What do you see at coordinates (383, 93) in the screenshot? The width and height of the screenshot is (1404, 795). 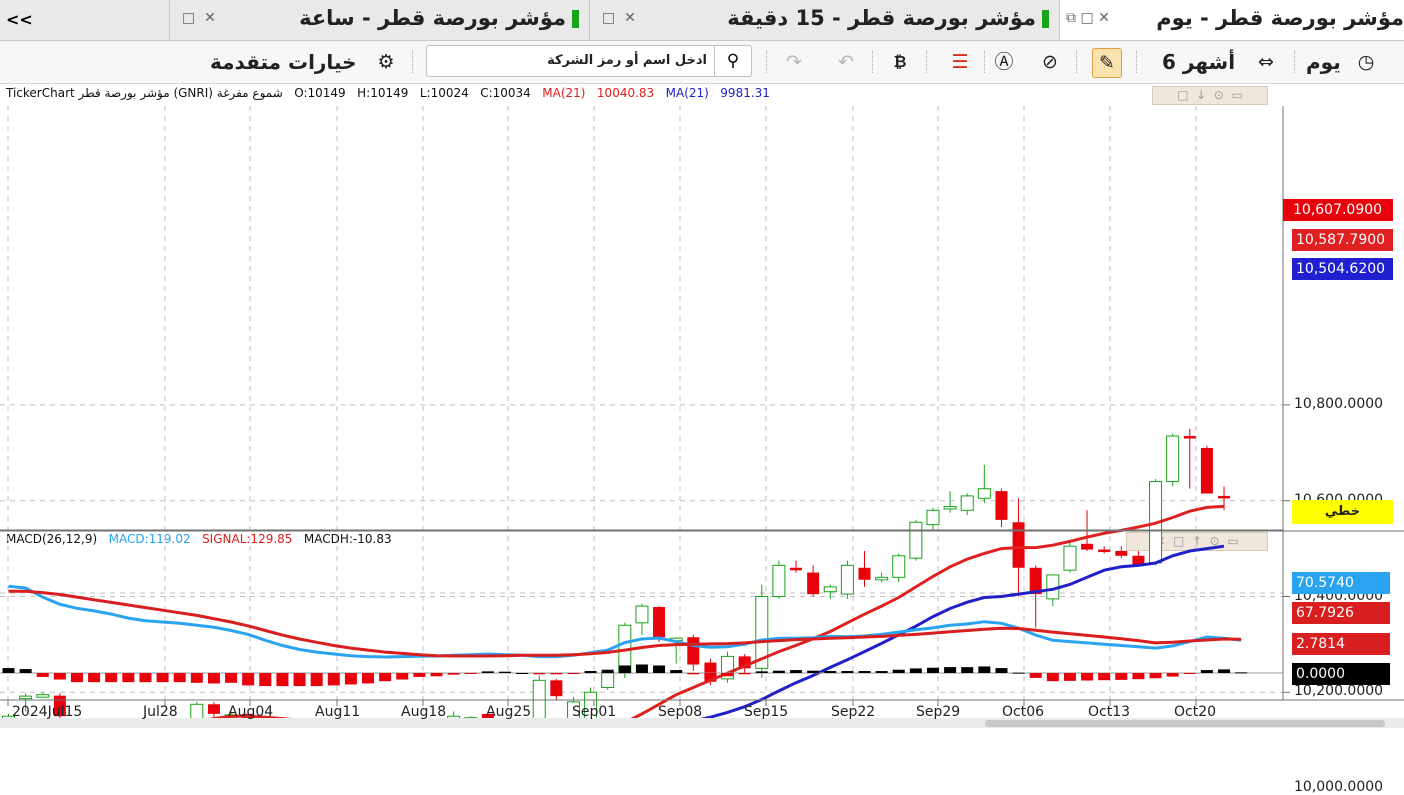 I see `high-value: H:10149` at bounding box center [383, 93].